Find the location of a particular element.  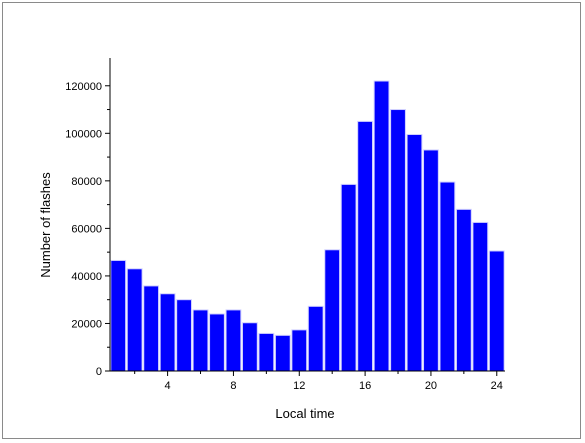

y-tick-label: 80000 is located at coordinates (86, 182).